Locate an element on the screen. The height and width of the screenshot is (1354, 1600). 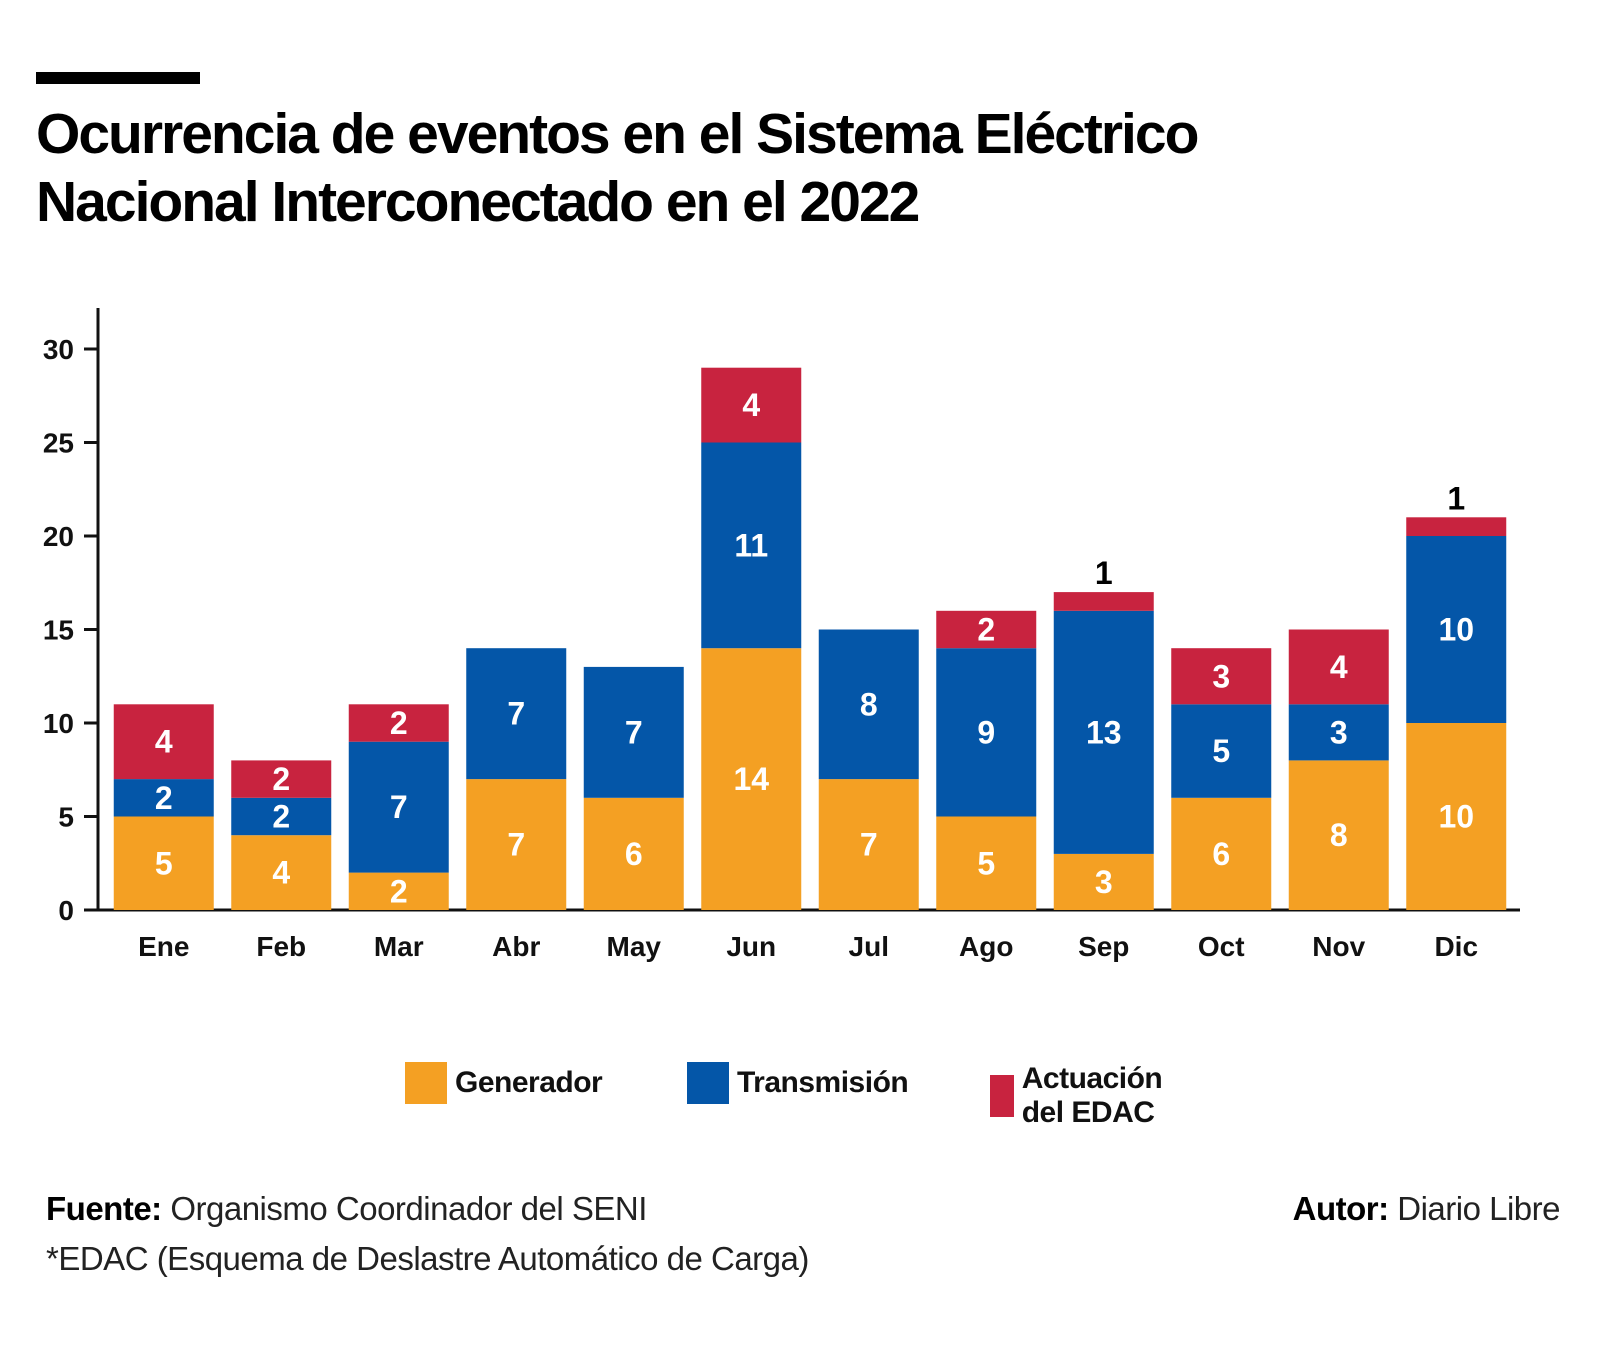
legend-item-edac: Actuación del EDAC is located at coordinates (1085, 1096).